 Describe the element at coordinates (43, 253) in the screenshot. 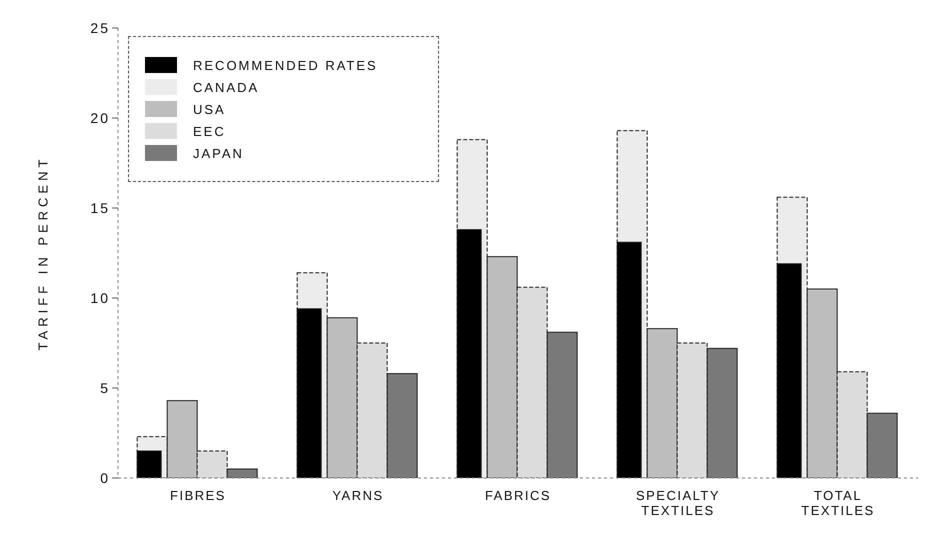

I see `y-axis-title: TARIFF IN PERCENT` at that location.